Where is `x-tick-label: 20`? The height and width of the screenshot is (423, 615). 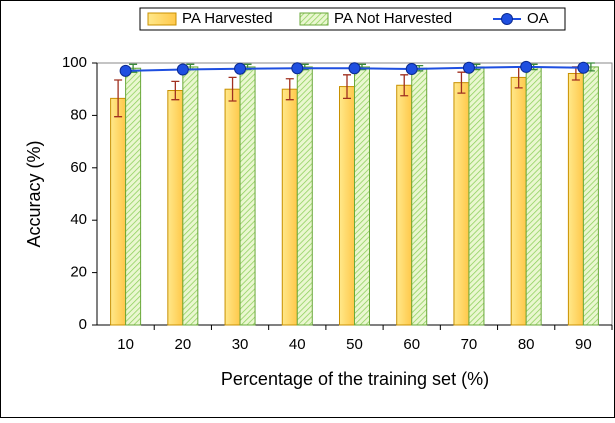
x-tick-label: 20 is located at coordinates (182, 344).